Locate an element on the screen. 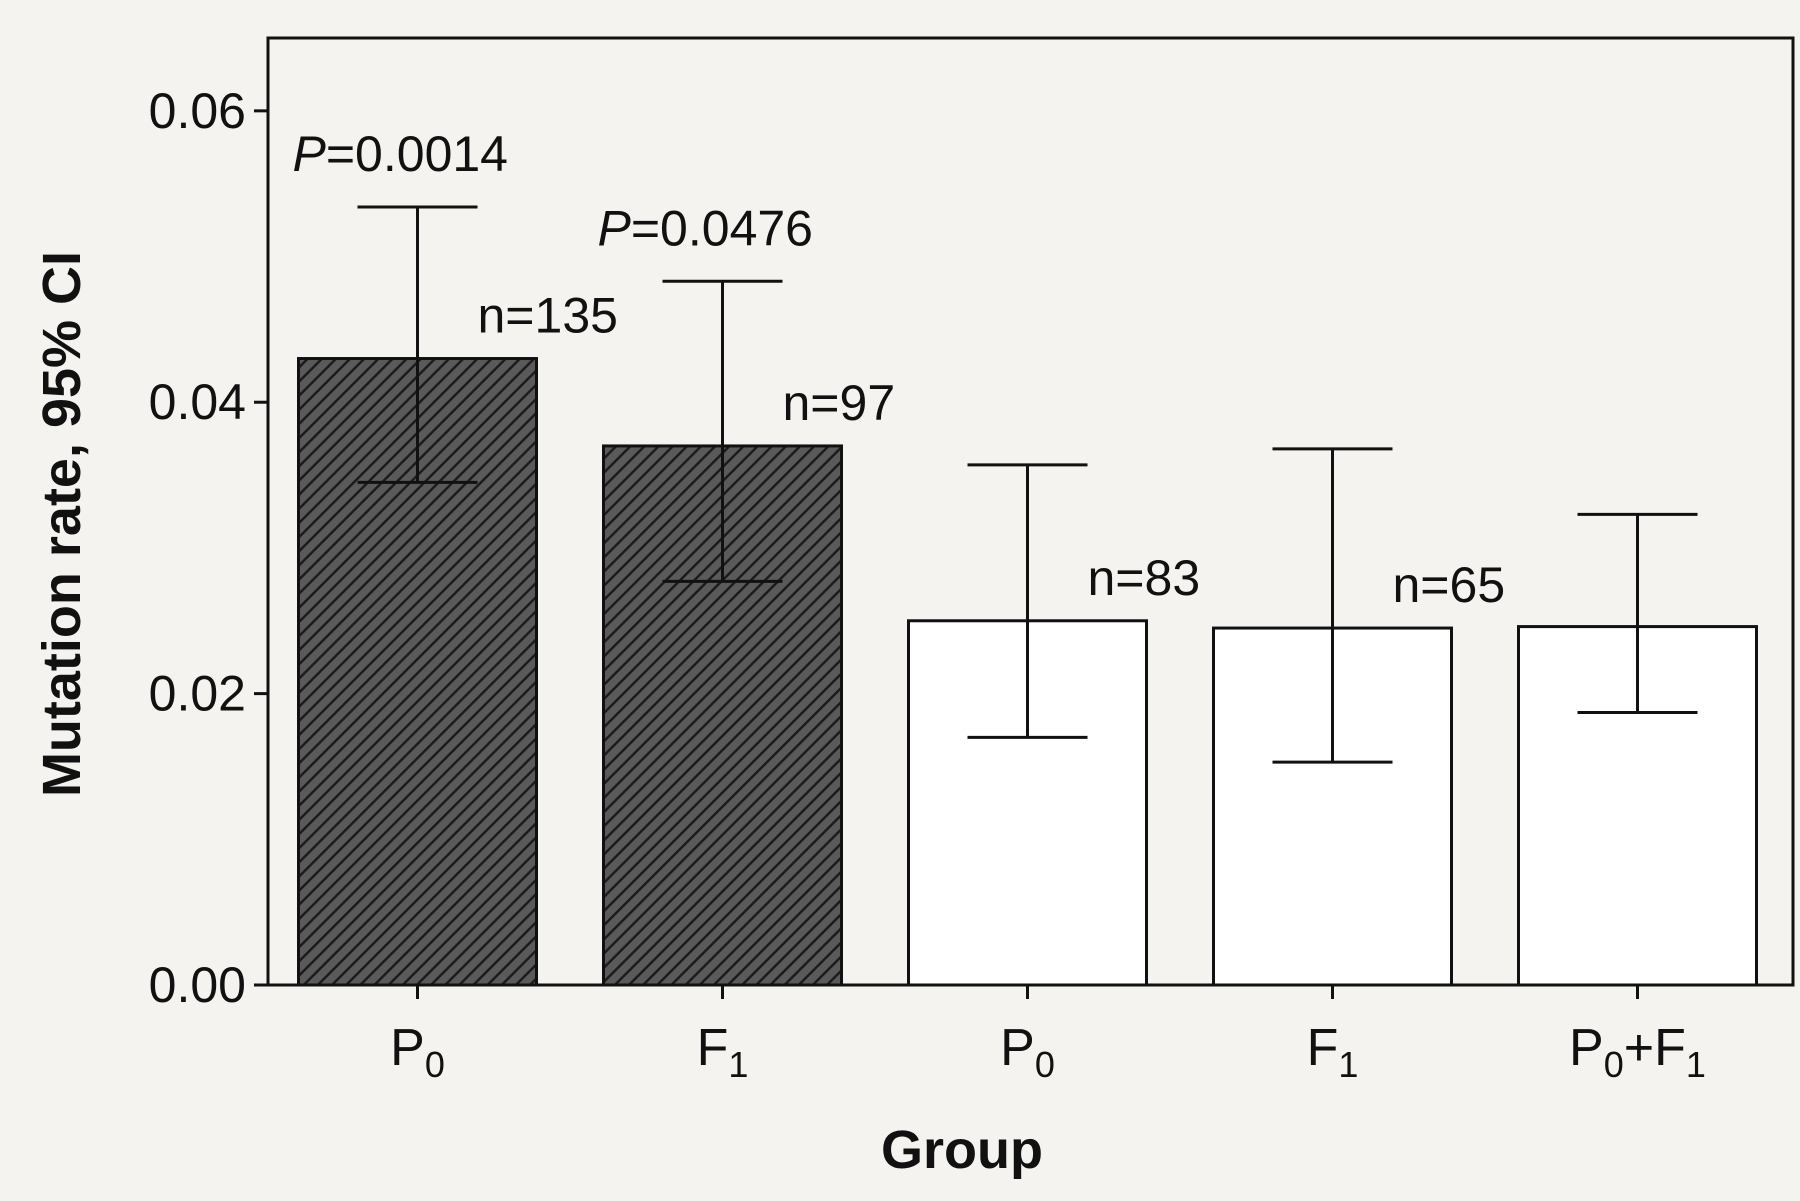 The height and width of the screenshot is (1201, 1800). sample-size-label: n=135 is located at coordinates (548, 316).